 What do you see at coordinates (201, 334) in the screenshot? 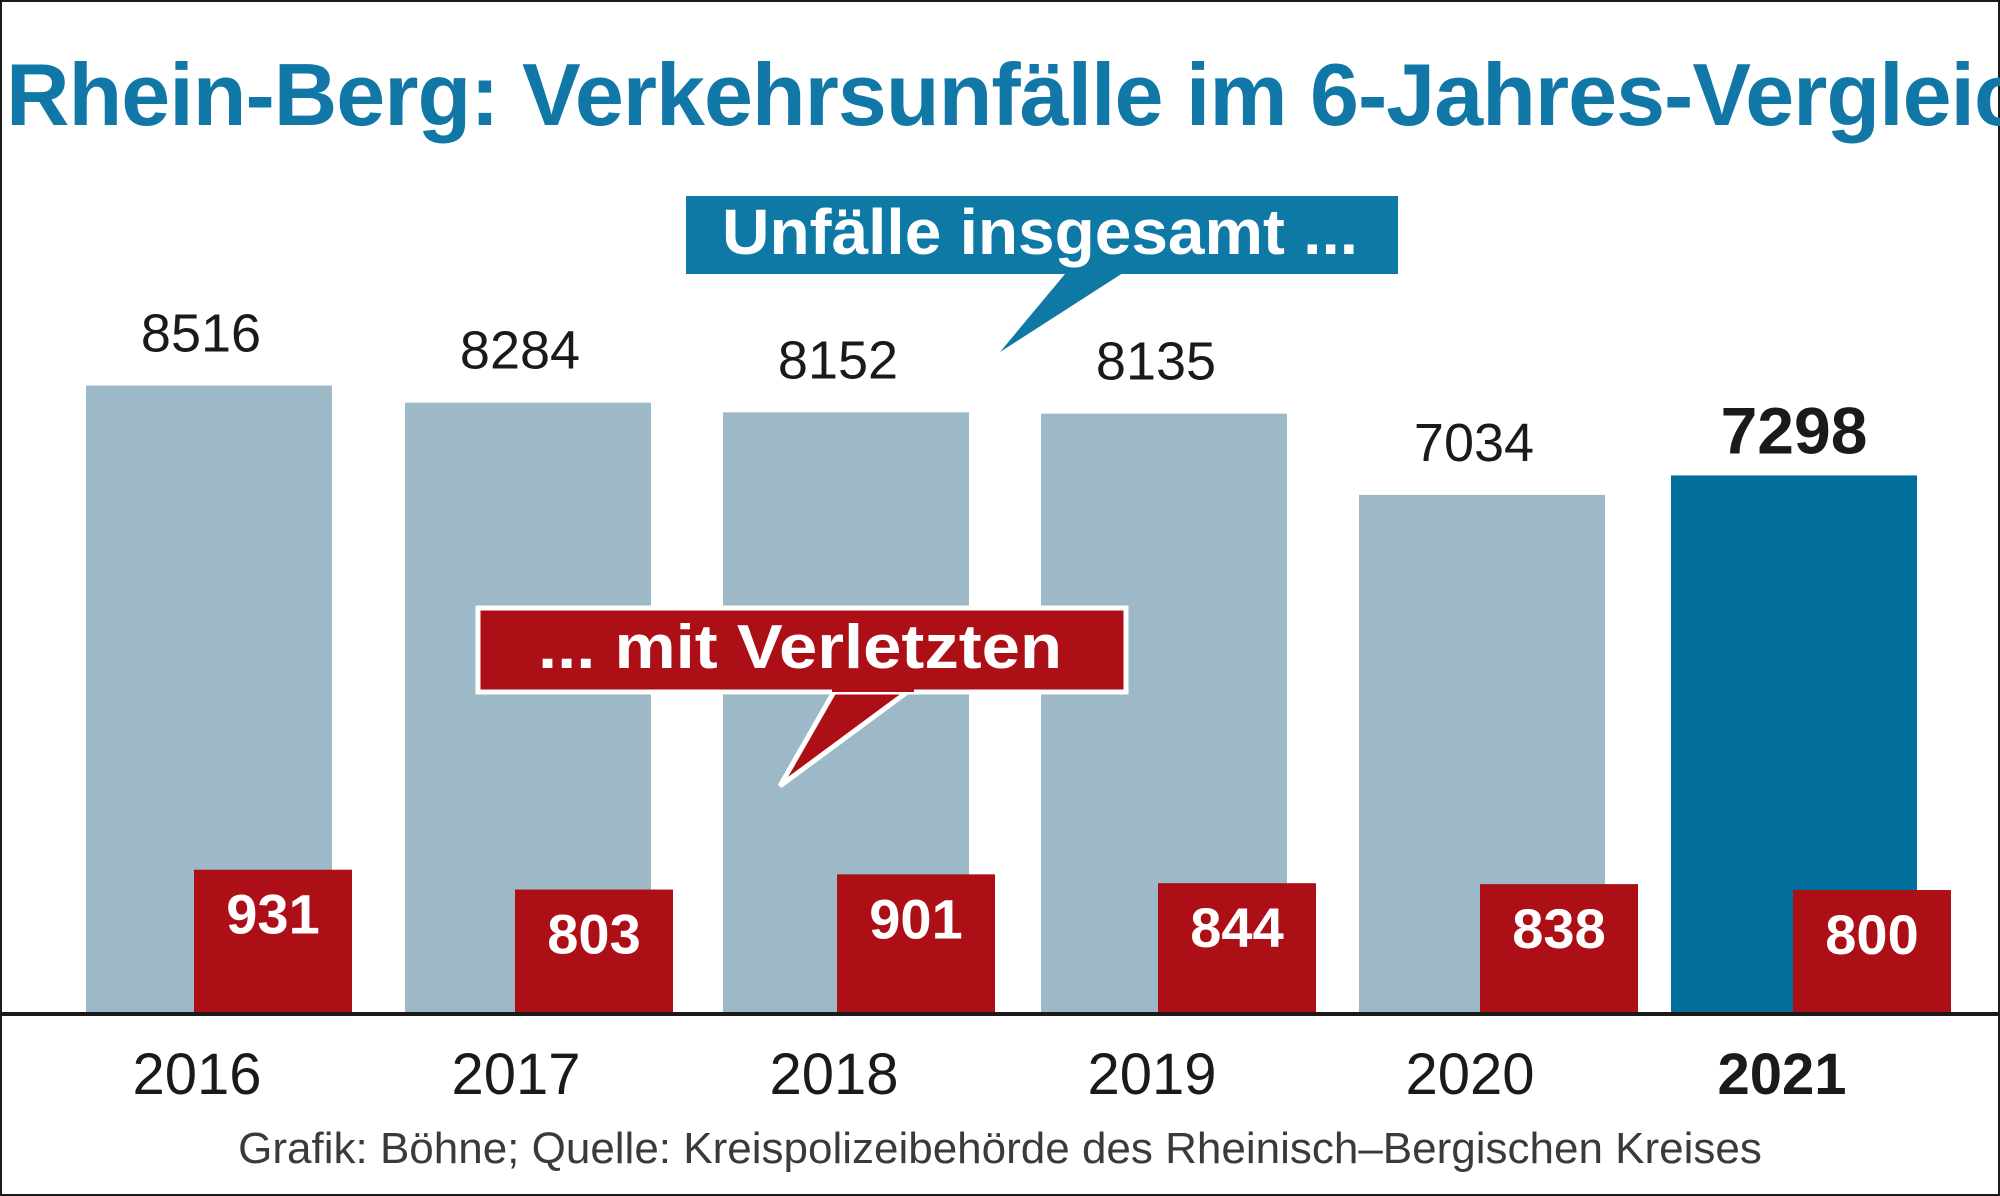
I see `total-value-label-2016: 8516` at bounding box center [201, 334].